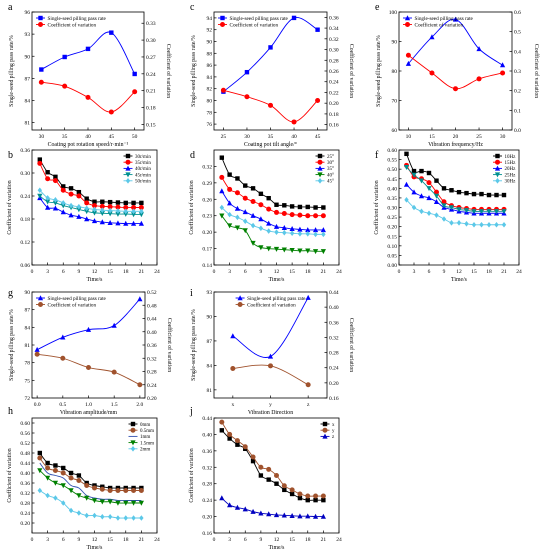 The image size is (550, 558). Describe the element at coordinates (327, 430) in the screenshot. I see `legend: xyz` at that location.